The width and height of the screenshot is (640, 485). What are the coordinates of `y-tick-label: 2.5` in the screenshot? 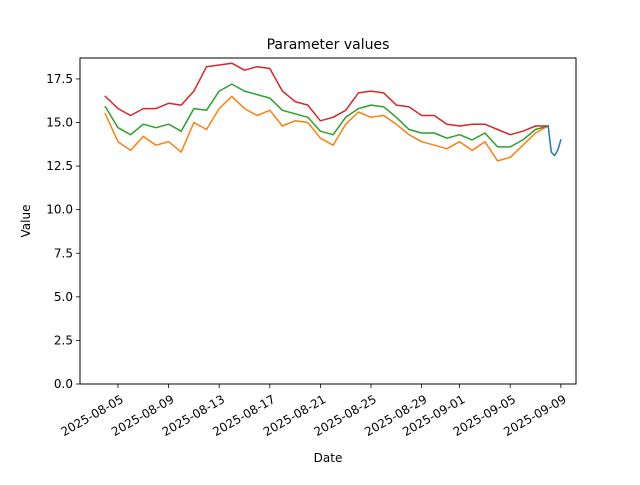 It's located at (63, 340).